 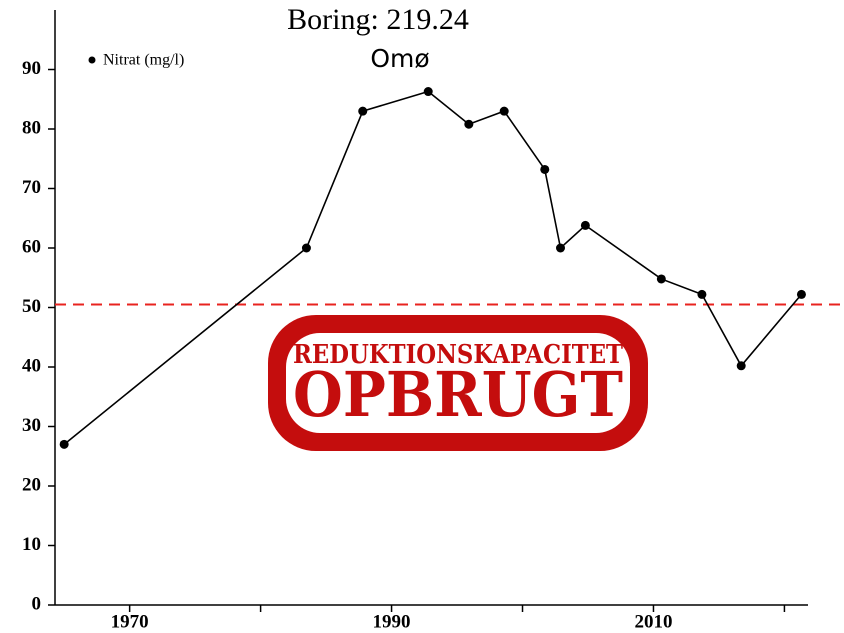 What do you see at coordinates (392, 621) in the screenshot?
I see `x-tick-label: 1990` at bounding box center [392, 621].